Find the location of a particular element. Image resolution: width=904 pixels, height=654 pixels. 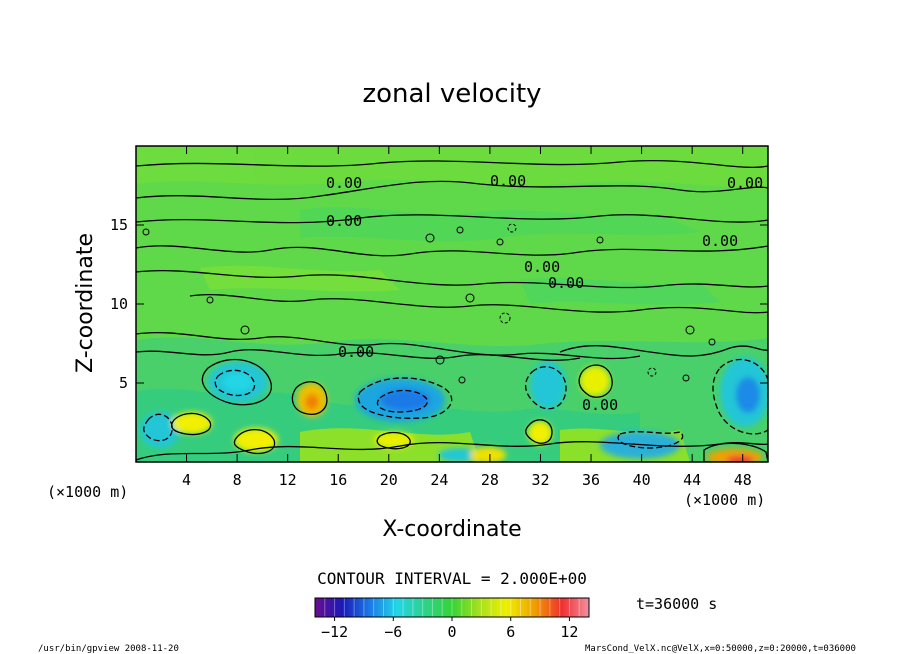

x-tick-label: 8 is located at coordinates (237, 480).